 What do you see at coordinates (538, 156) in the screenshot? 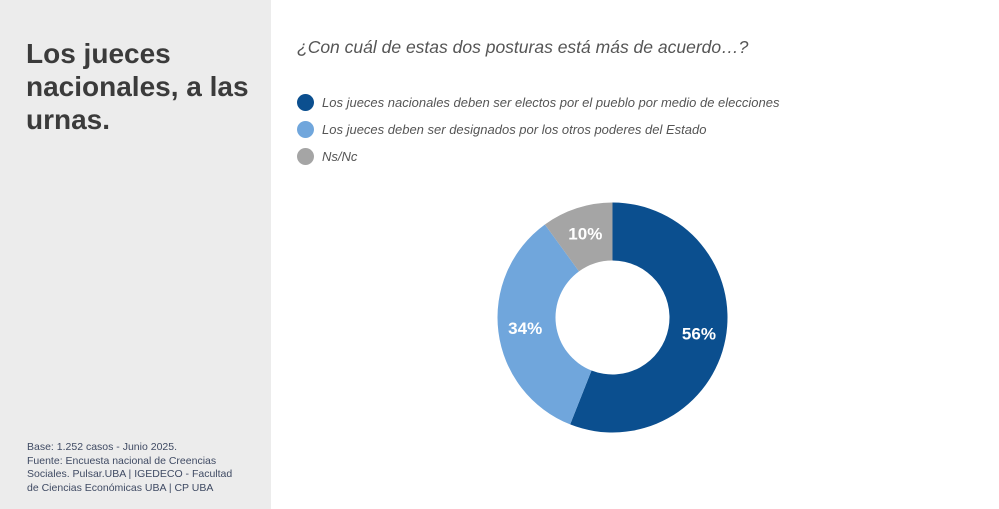
I see `legend-item-nsnc: Ns/Nc` at bounding box center [538, 156].